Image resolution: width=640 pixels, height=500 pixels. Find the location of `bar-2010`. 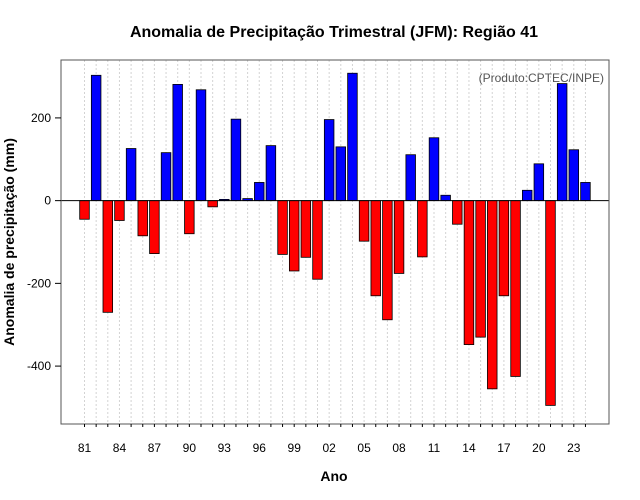

bar-2010 is located at coordinates (422, 229).